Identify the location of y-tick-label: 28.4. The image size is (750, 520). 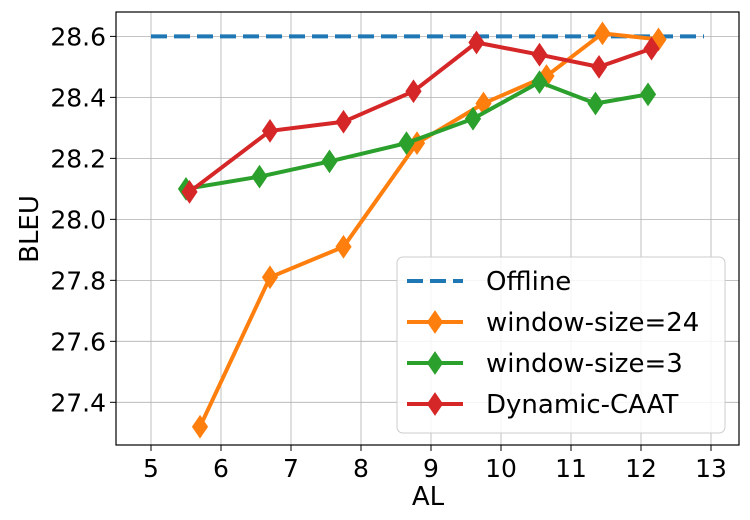
(78, 97).